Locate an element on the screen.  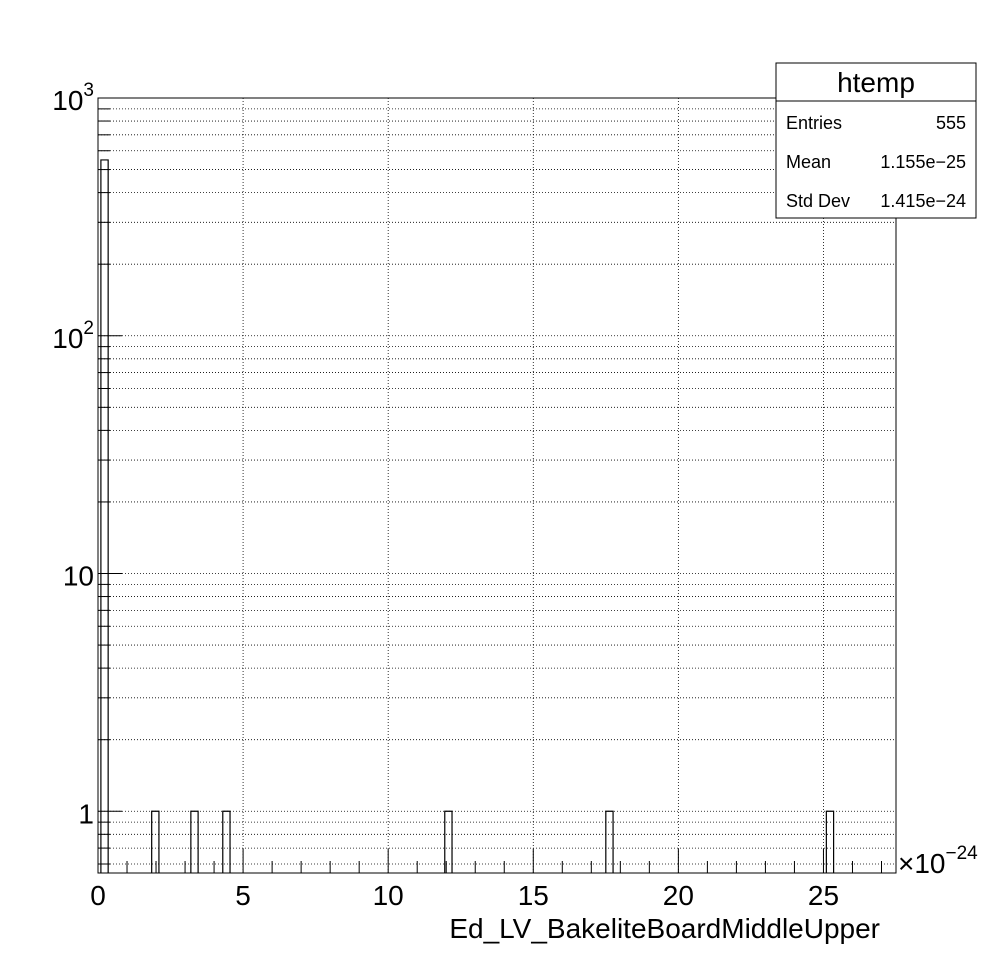
x-tick-label: 25 is located at coordinates (823, 895).